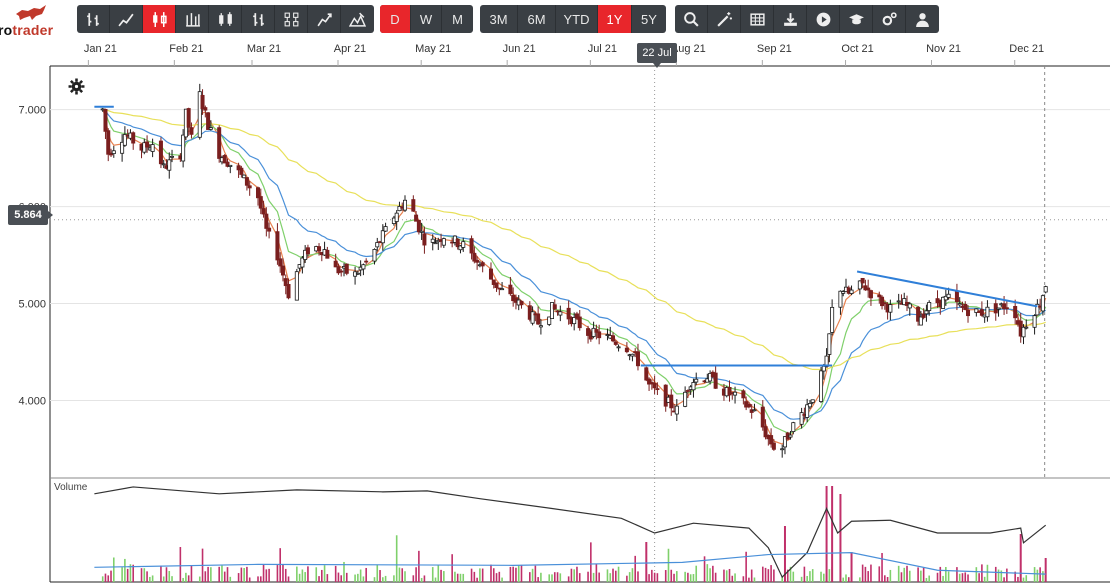 The image size is (1117, 584). What do you see at coordinates (324, 19) in the screenshot?
I see `point-figure-button` at bounding box center [324, 19].